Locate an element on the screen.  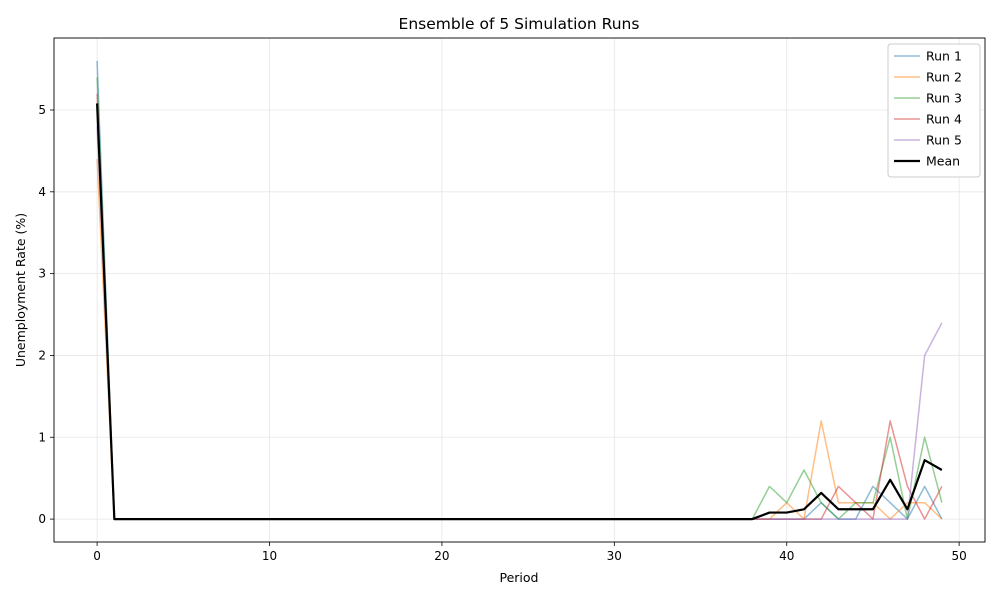
legend-label: Run 3 is located at coordinates (944, 98).